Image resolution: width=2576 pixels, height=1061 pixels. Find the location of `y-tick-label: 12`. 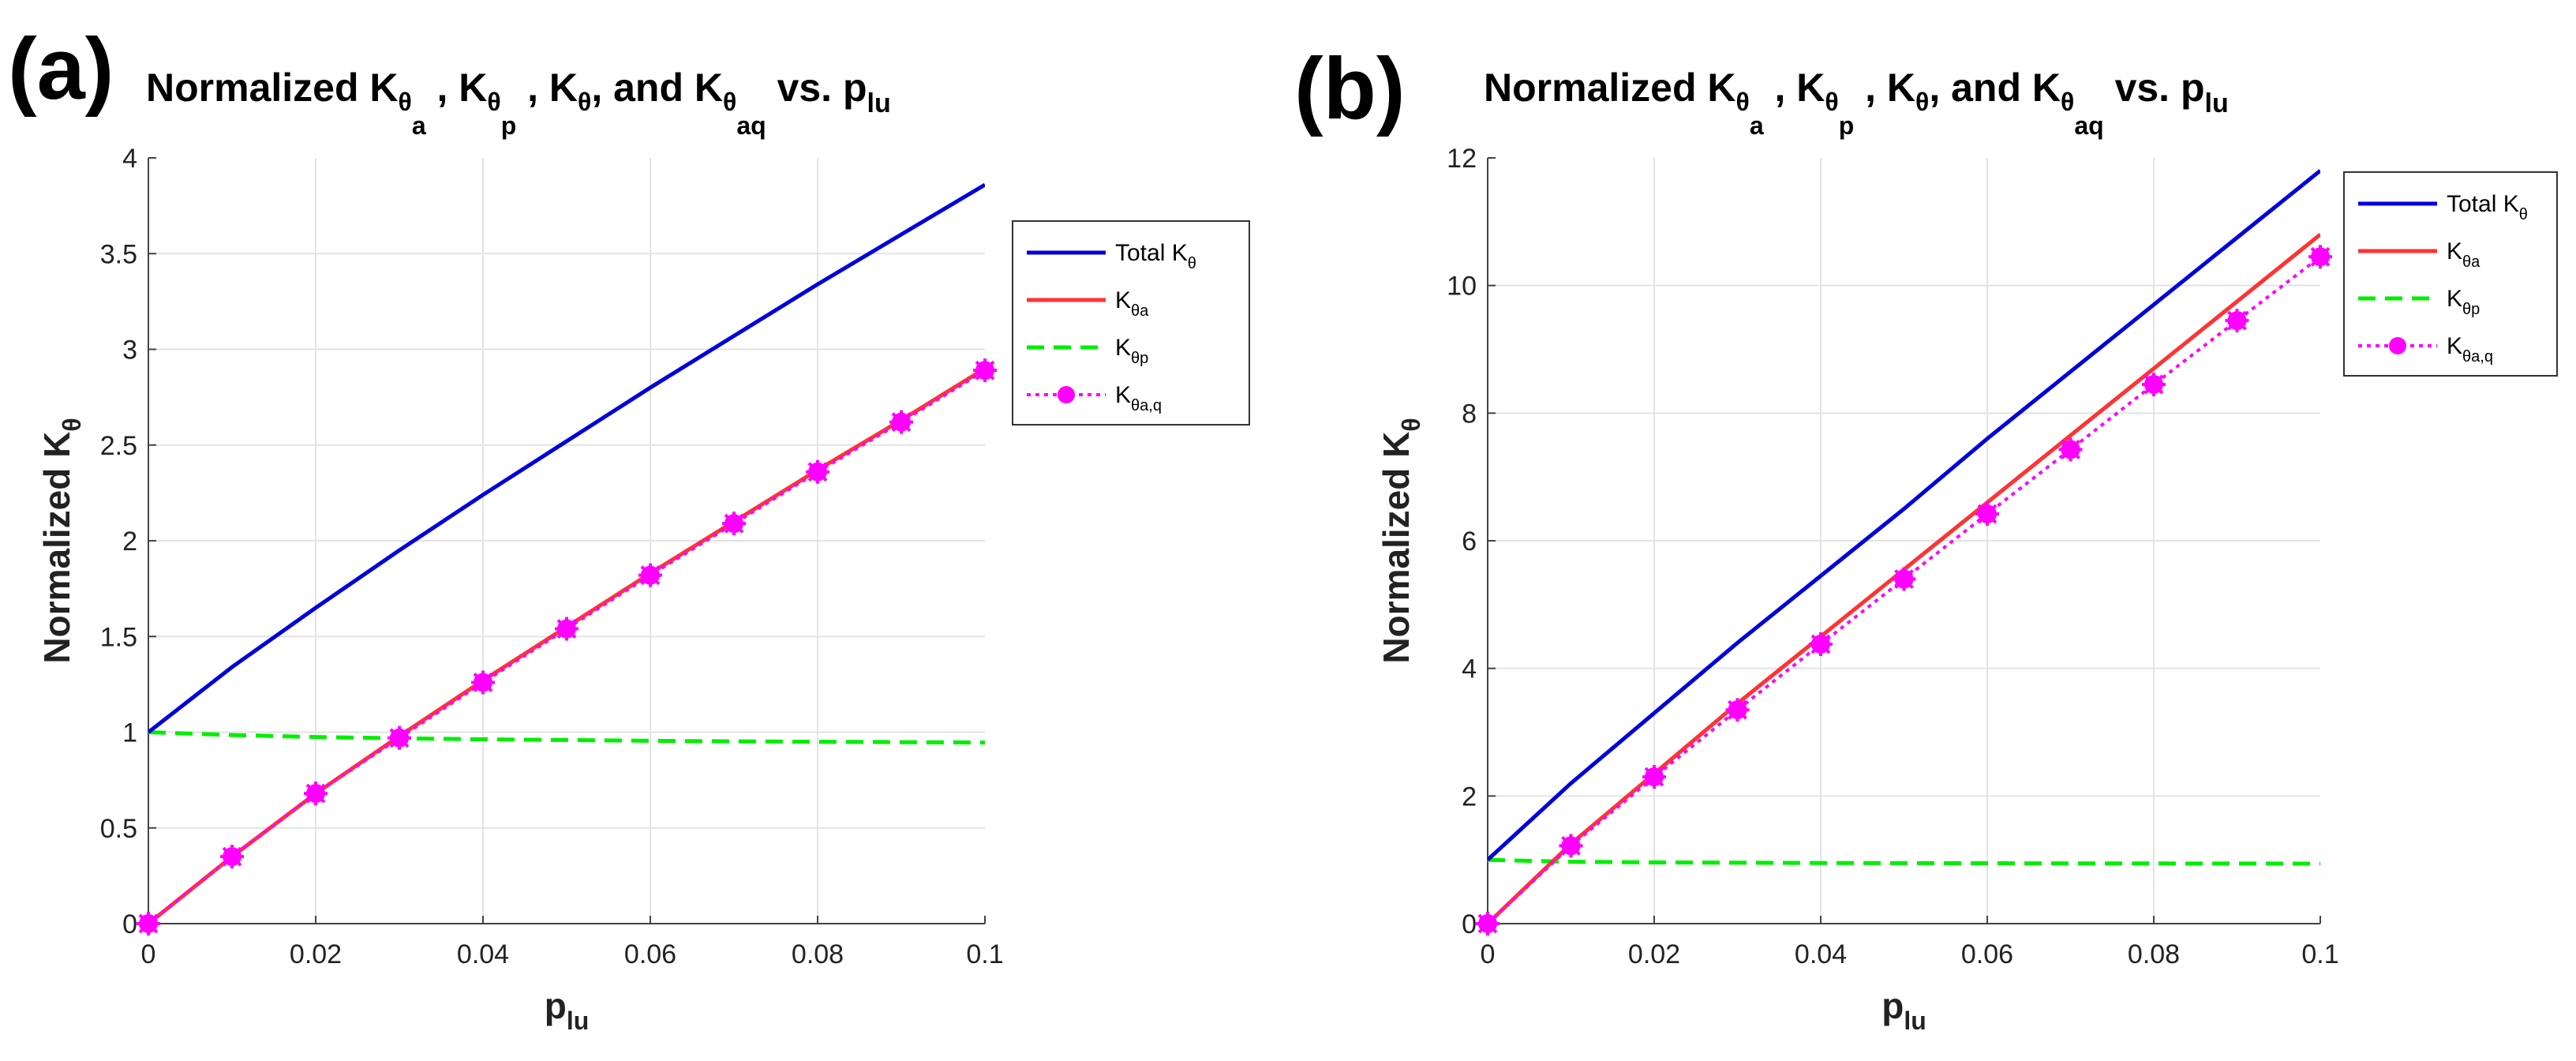

y-tick-label: 12 is located at coordinates (1462, 159).